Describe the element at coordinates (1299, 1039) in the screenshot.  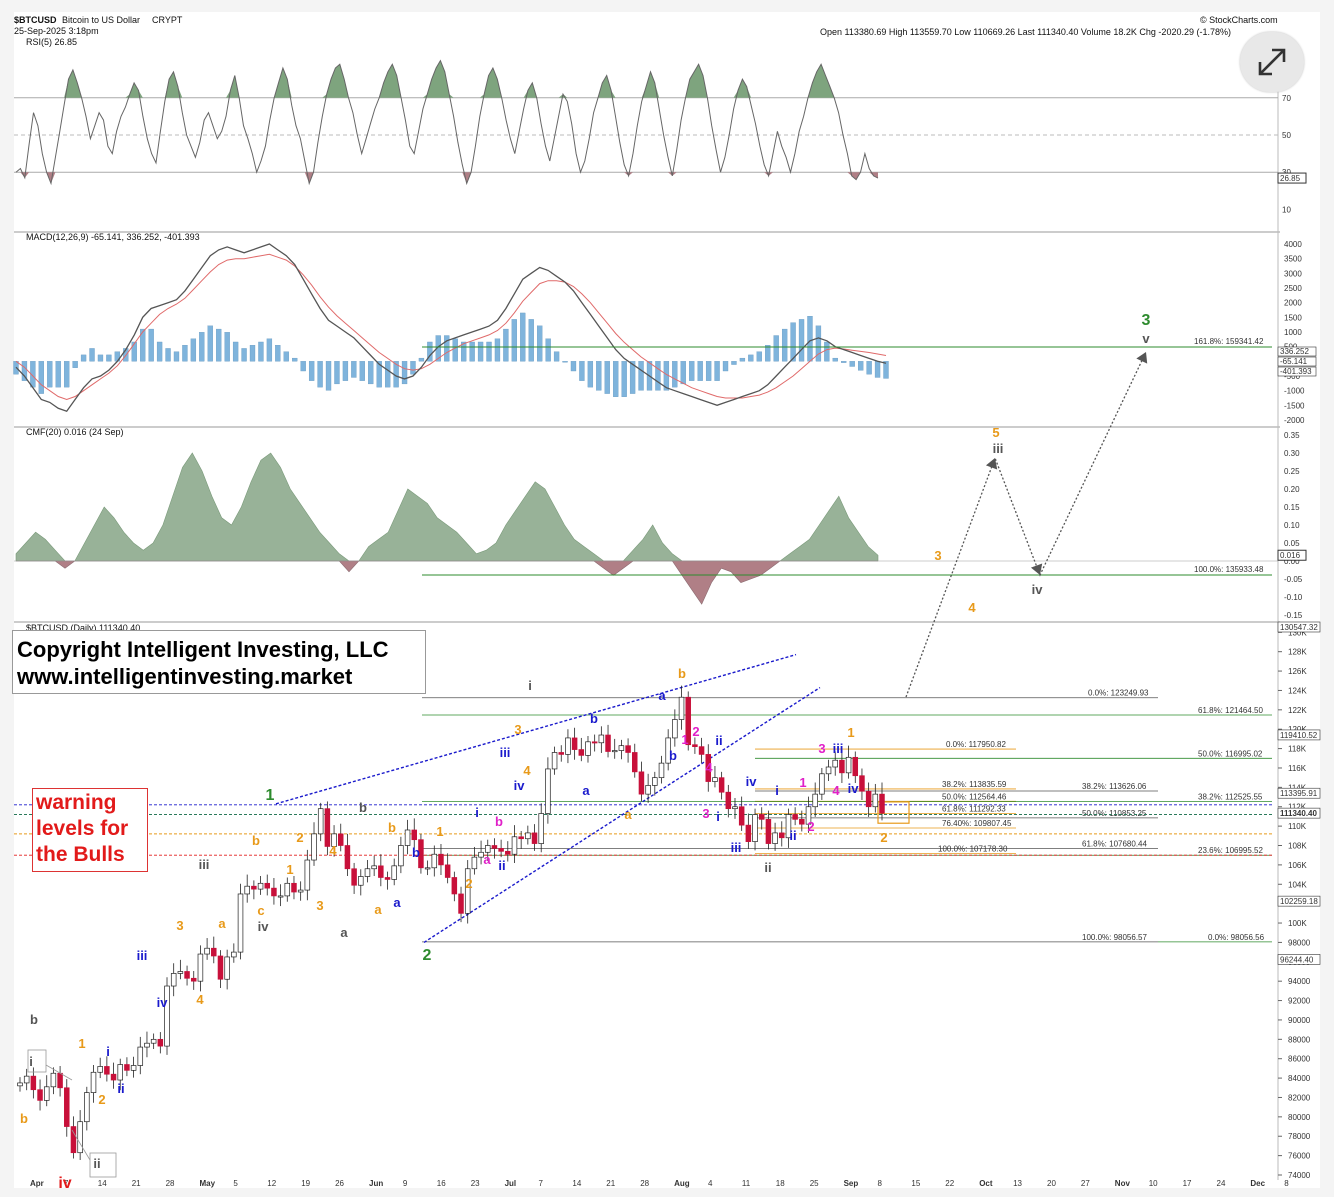
I see `price-tick-label: 88000` at that location.